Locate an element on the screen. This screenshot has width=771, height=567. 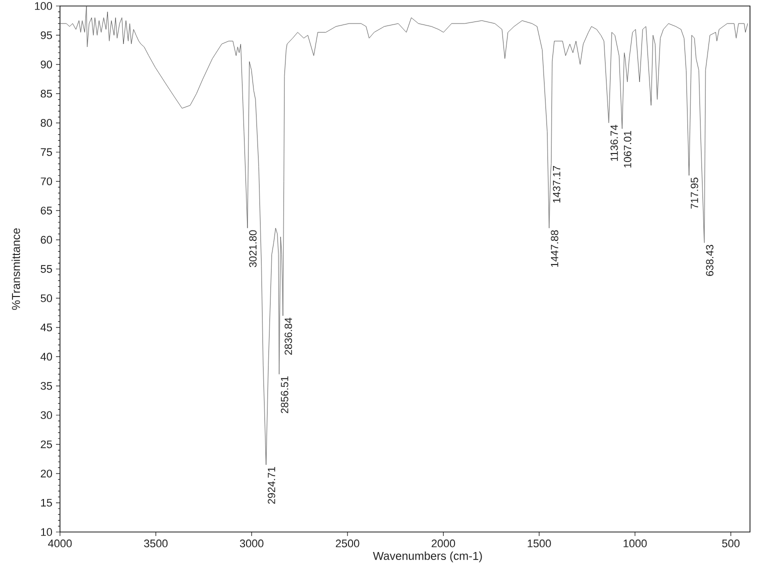
annotation: 638.43 is located at coordinates (710, 260).